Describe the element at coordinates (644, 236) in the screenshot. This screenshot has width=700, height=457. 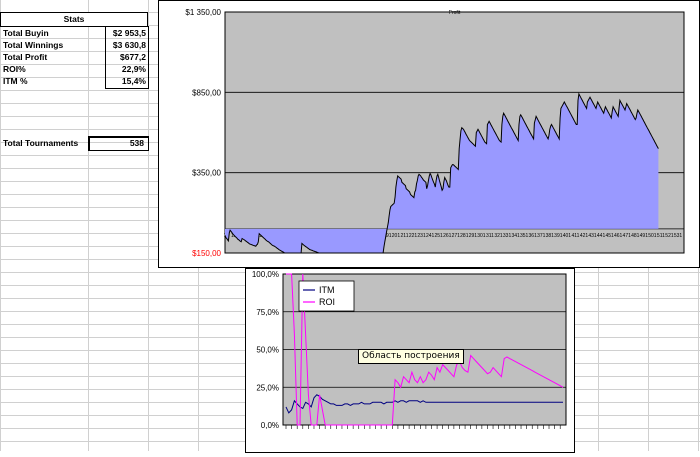
I see `profit-x-tick-label: 491` at that location.